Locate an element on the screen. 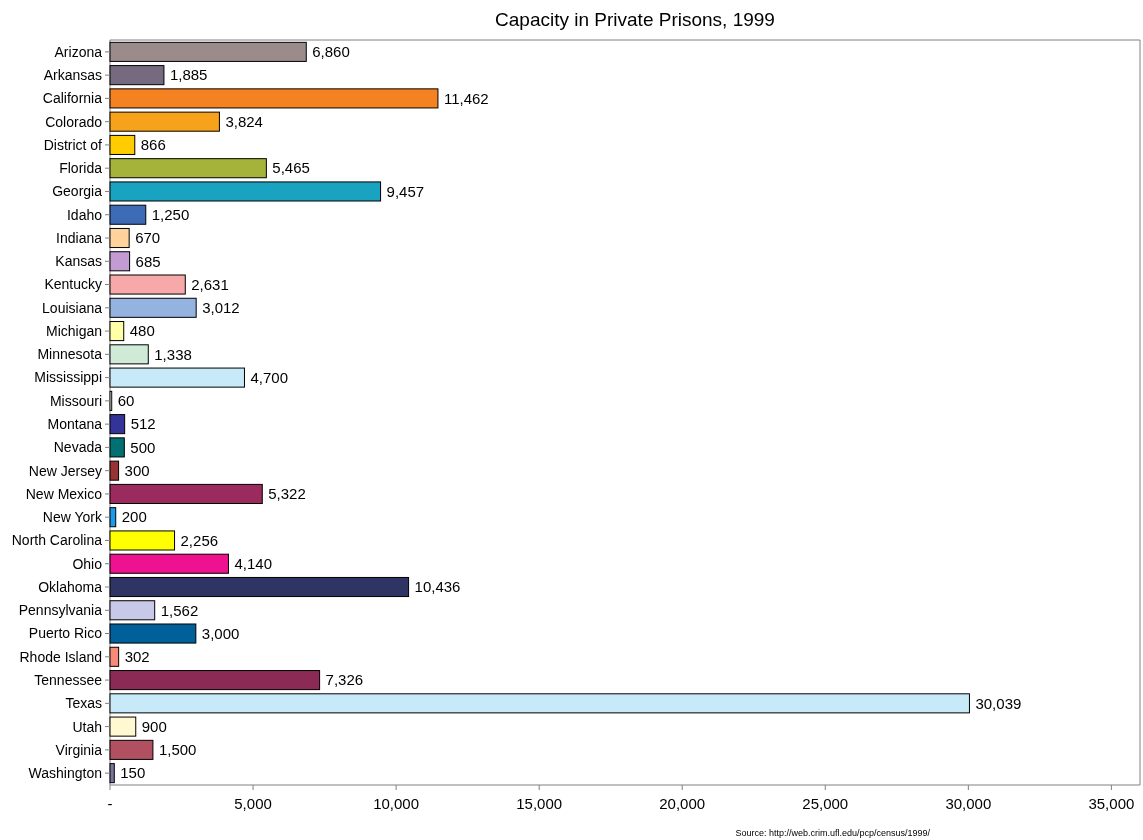 The height and width of the screenshot is (840, 1143). data-label: 1,500 is located at coordinates (177, 750).